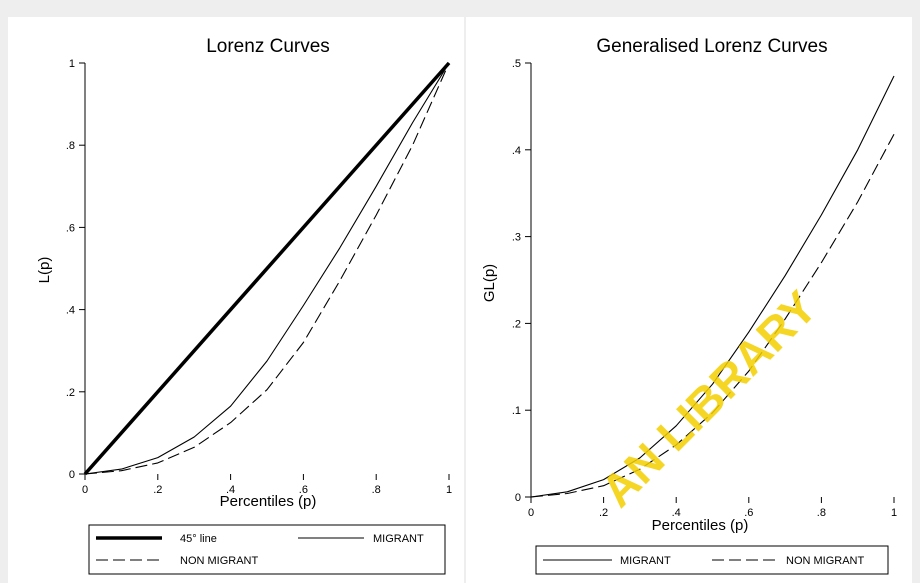 The width and height of the screenshot is (920, 583). What do you see at coordinates (44, 270) in the screenshot?
I see `y-axis-label: L(p)` at bounding box center [44, 270].